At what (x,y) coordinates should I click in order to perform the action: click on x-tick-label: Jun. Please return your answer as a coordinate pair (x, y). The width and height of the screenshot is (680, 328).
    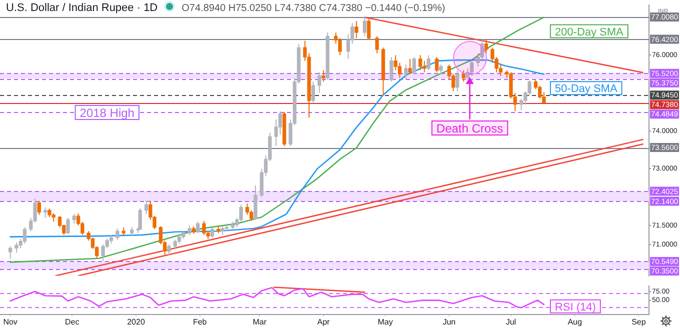
    Looking at the image, I should click on (449, 321).